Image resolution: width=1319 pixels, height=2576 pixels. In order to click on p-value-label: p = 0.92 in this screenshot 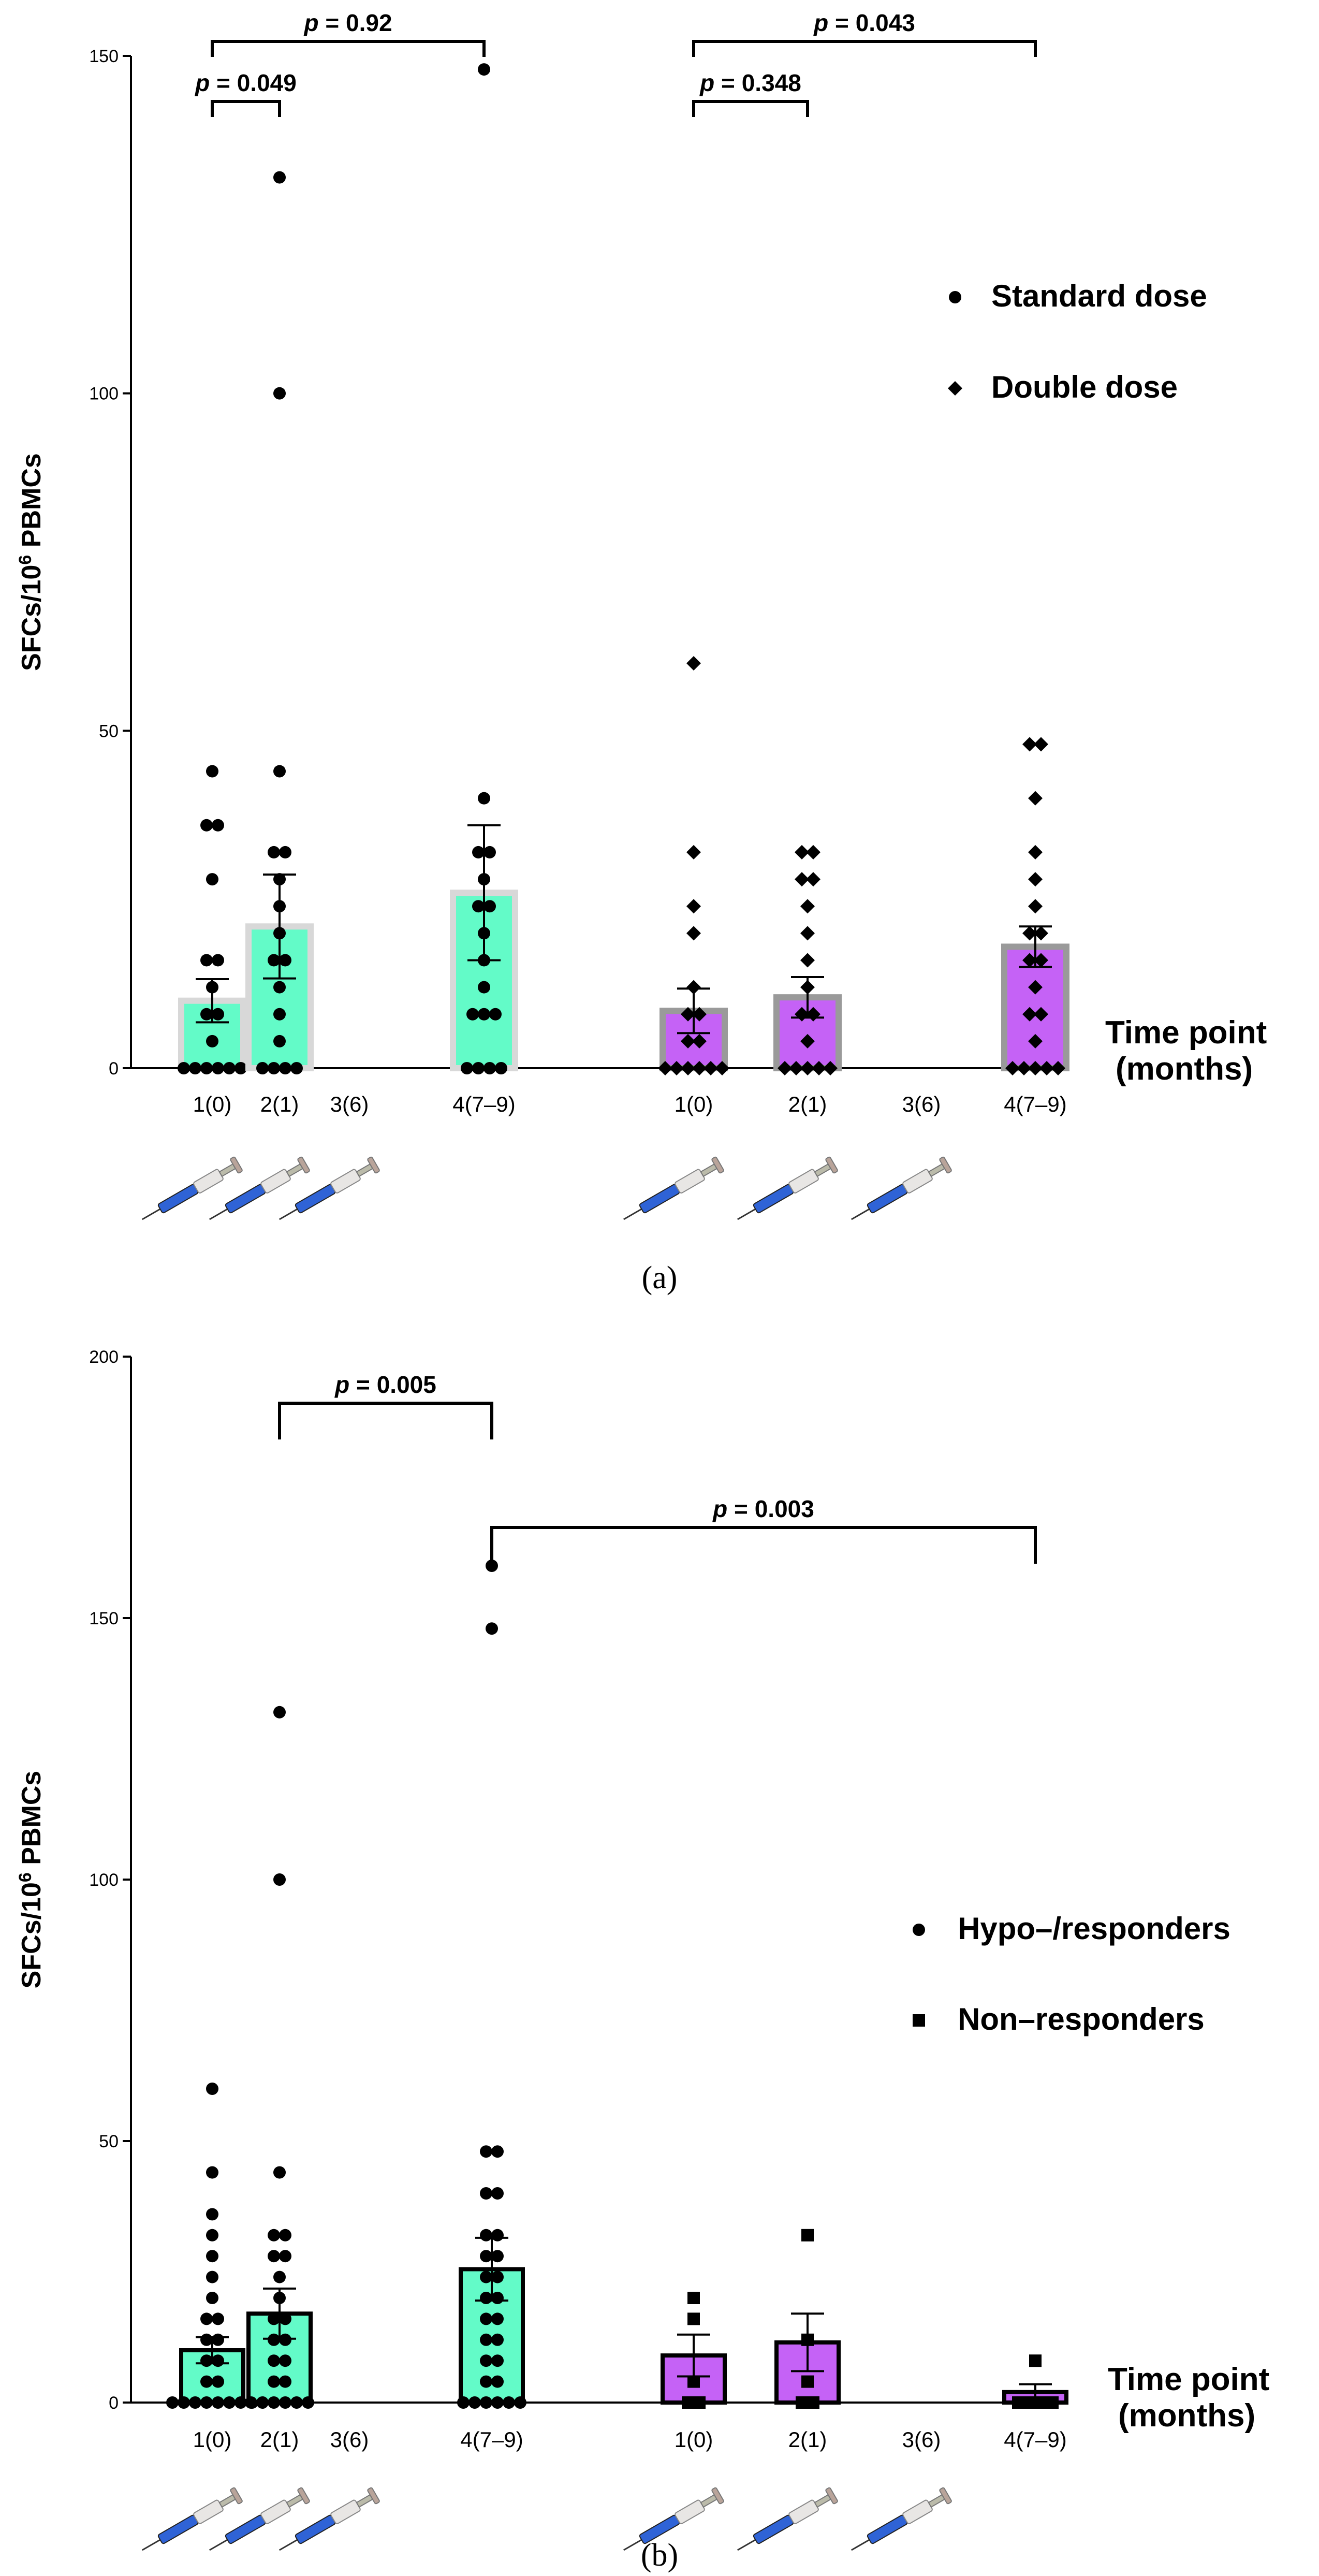, I will do `click(348, 23)`.